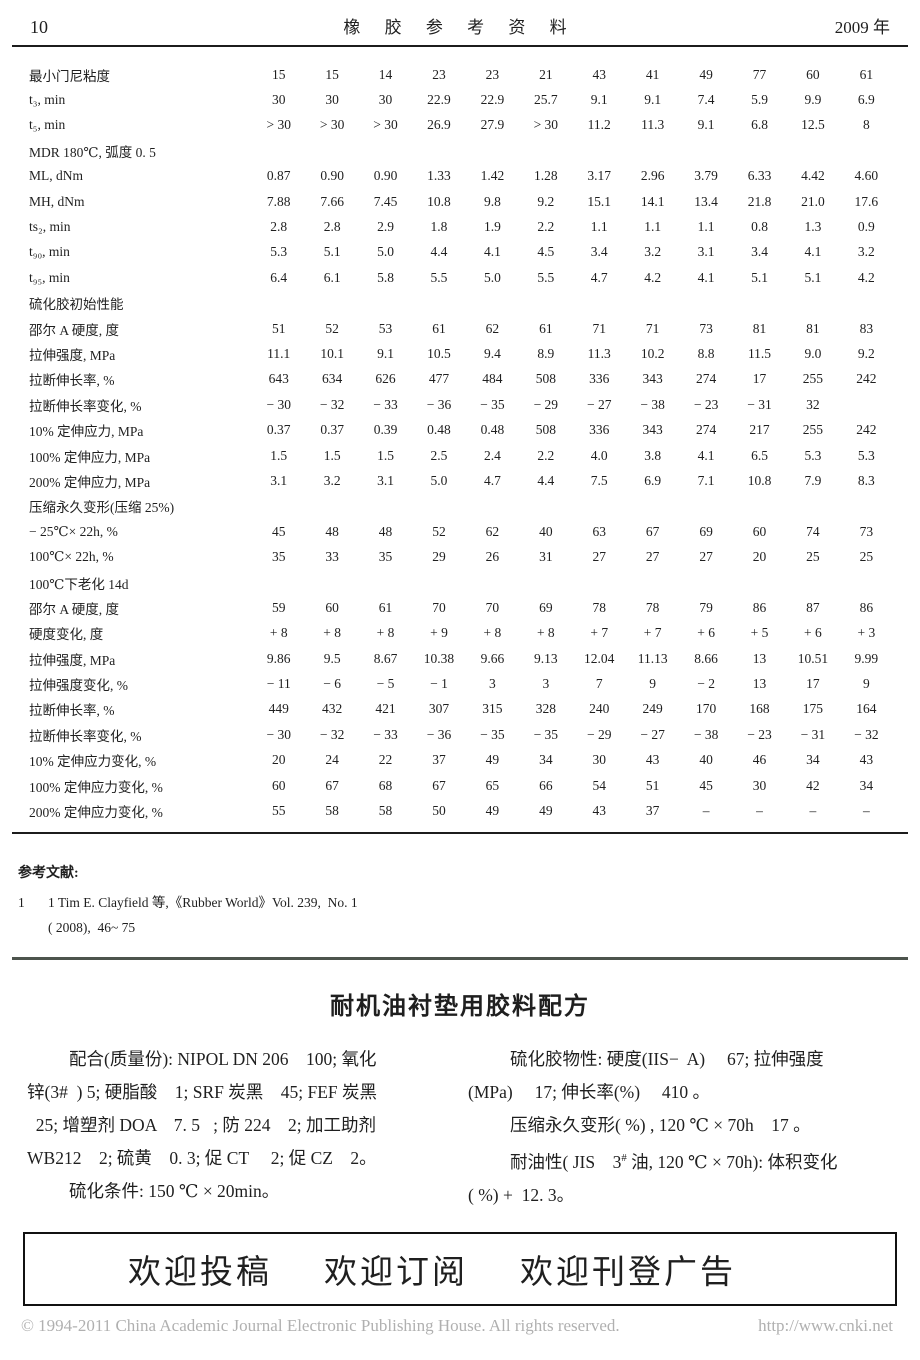  Describe the element at coordinates (332, 252) in the screenshot. I see `cell-value: 5.1` at that location.